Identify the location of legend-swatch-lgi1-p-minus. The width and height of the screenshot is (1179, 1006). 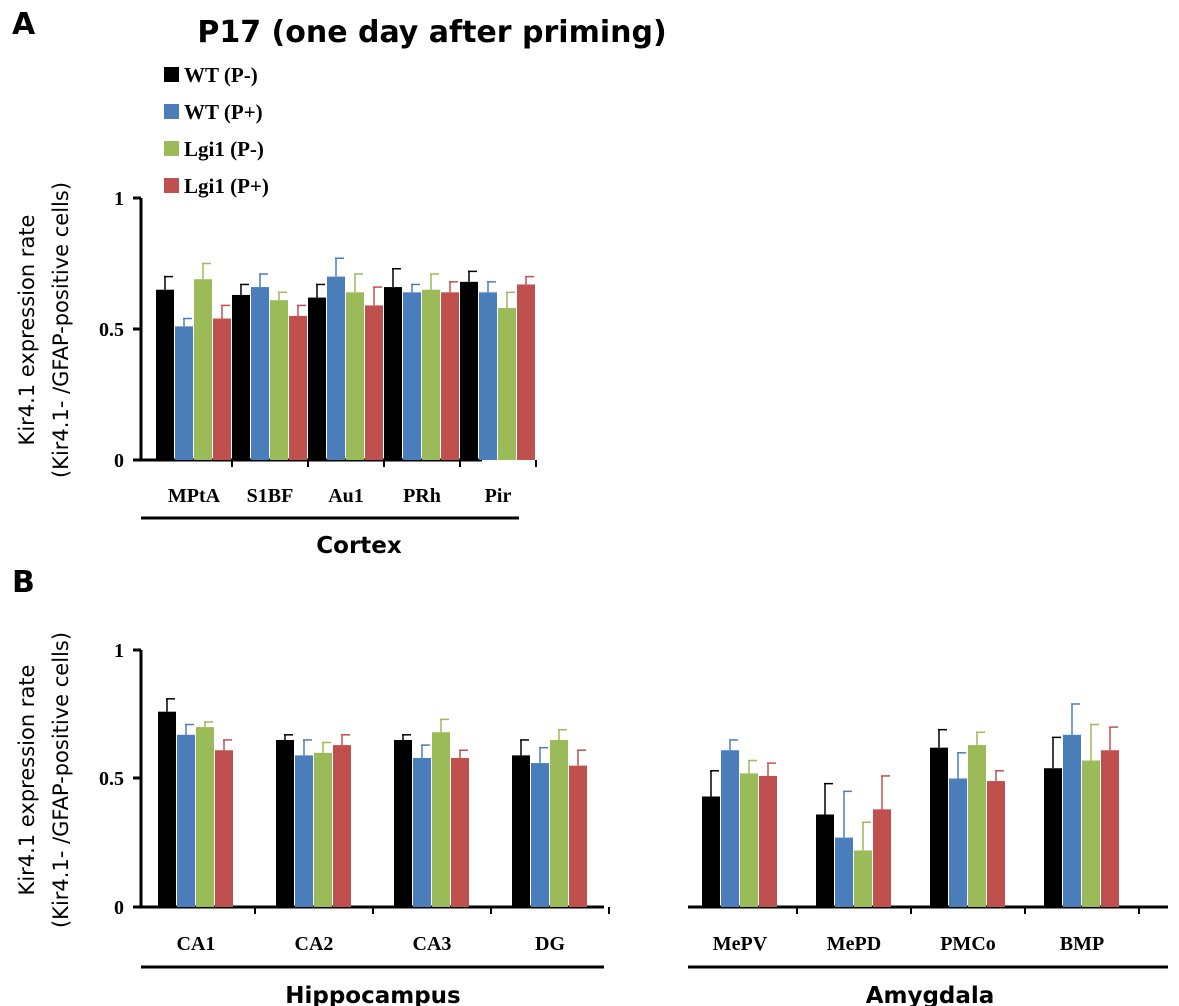
(171, 148).